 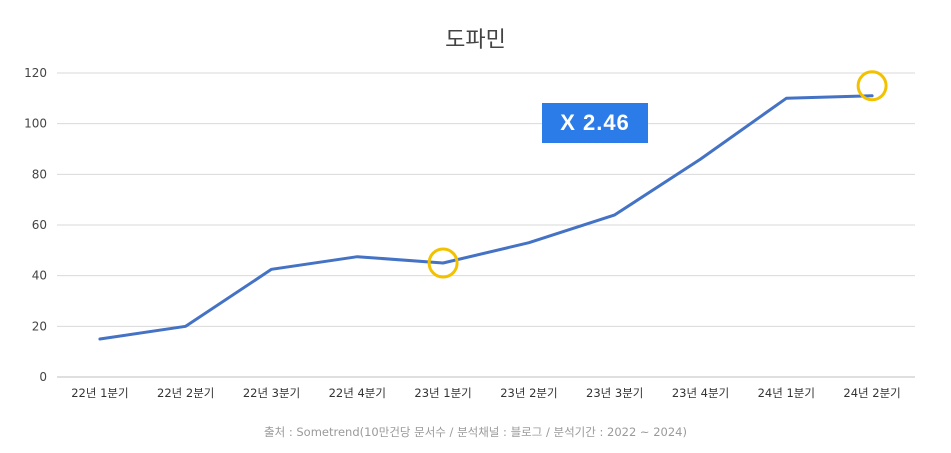 I want to click on y-tick-label: 0, so click(x=43, y=377).